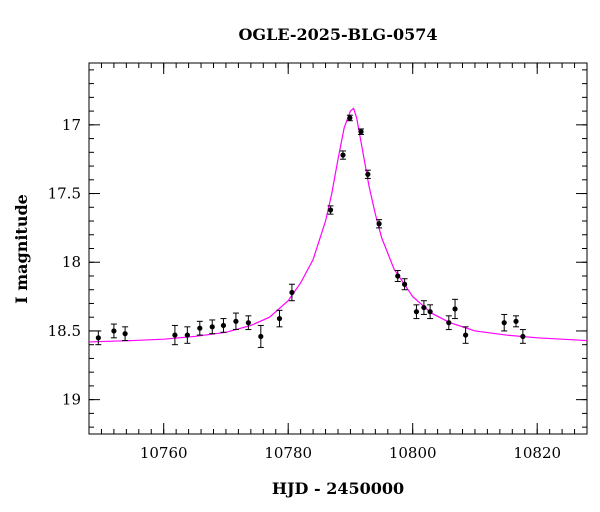  I want to click on x-tick-label: 10800, so click(413, 453).